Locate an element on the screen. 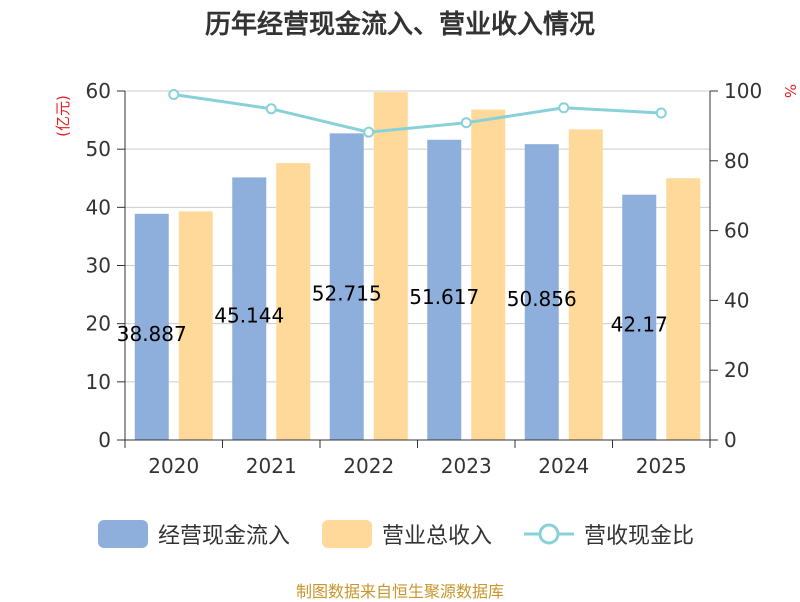  data-label-cash-inflow: 45.144 is located at coordinates (249, 316).